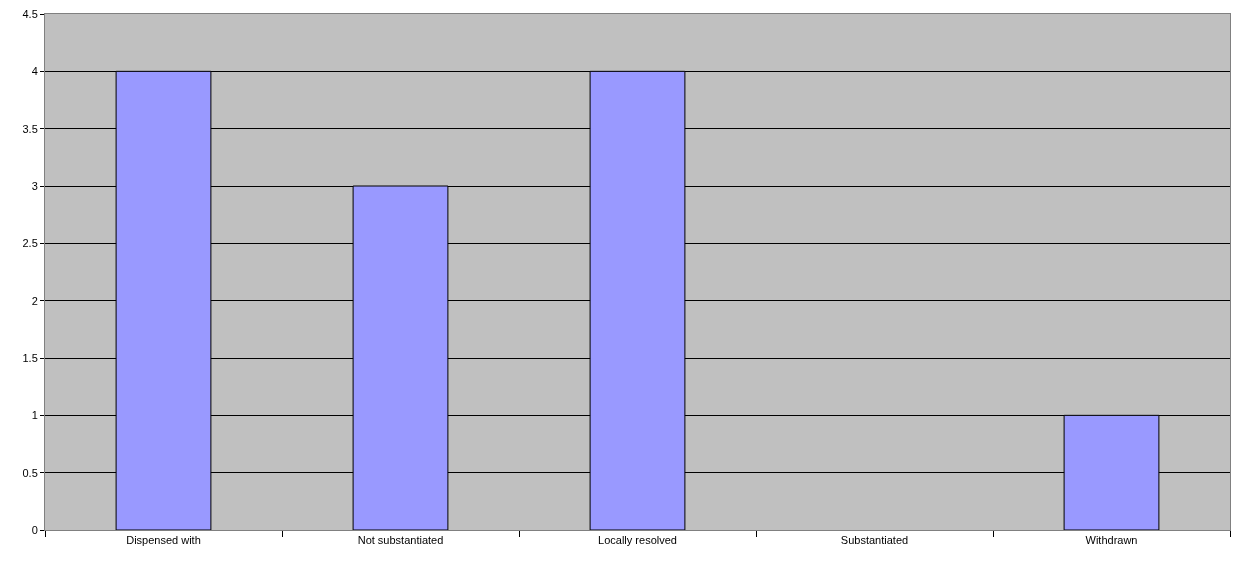 The width and height of the screenshot is (1238, 562). I want to click on y-tick-label: 2.5, so click(30, 243).